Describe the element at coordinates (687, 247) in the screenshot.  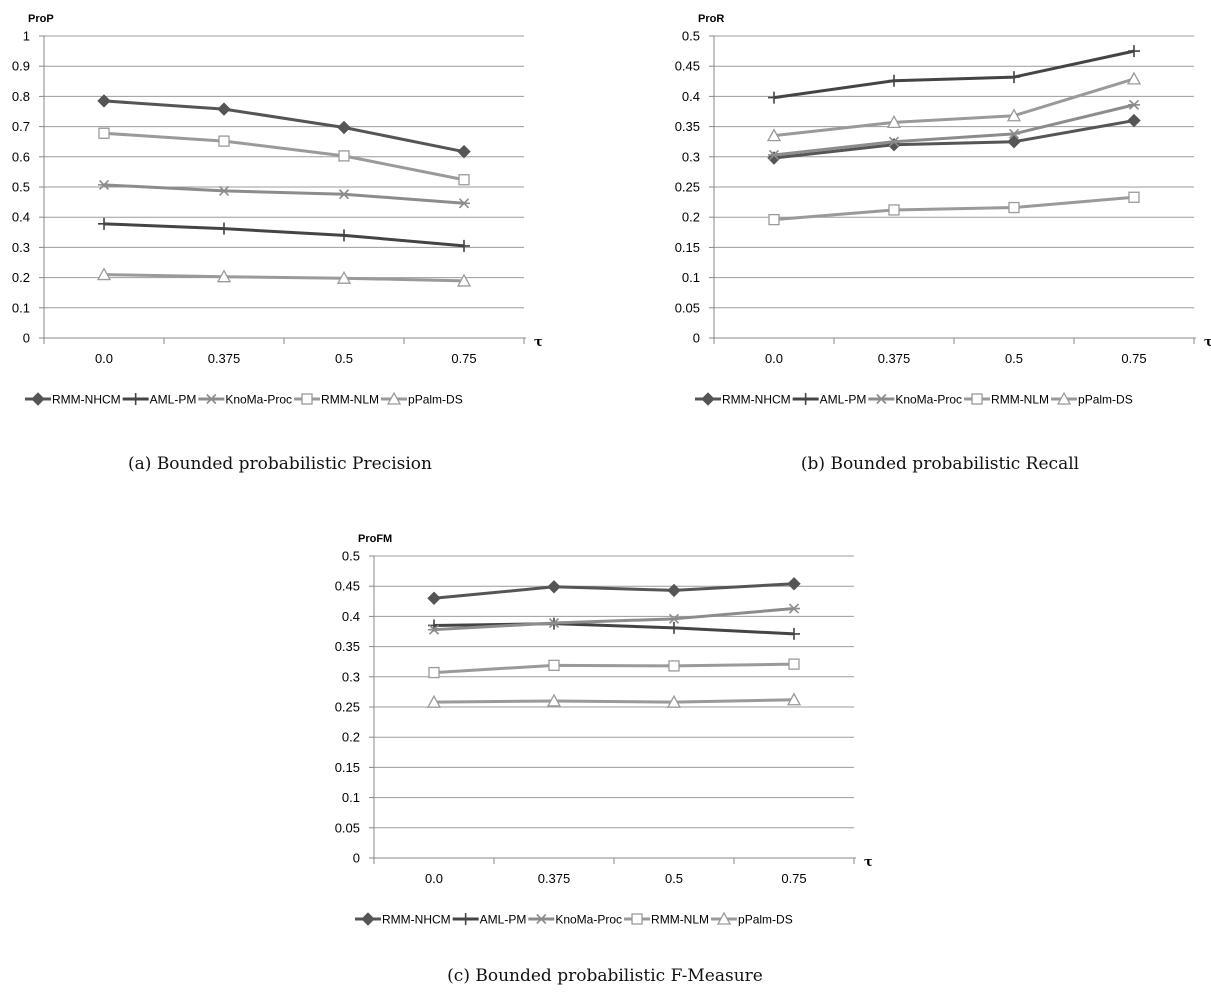
I see `y-tick-label: 0.15` at that location.